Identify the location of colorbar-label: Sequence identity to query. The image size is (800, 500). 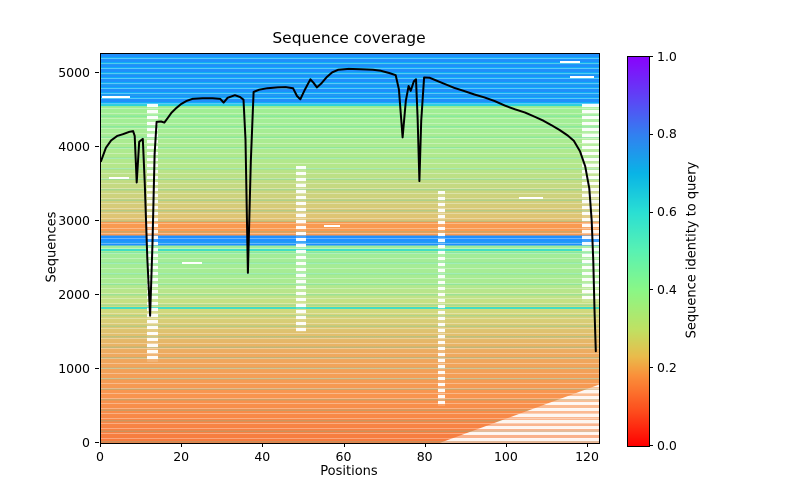
(692, 250).